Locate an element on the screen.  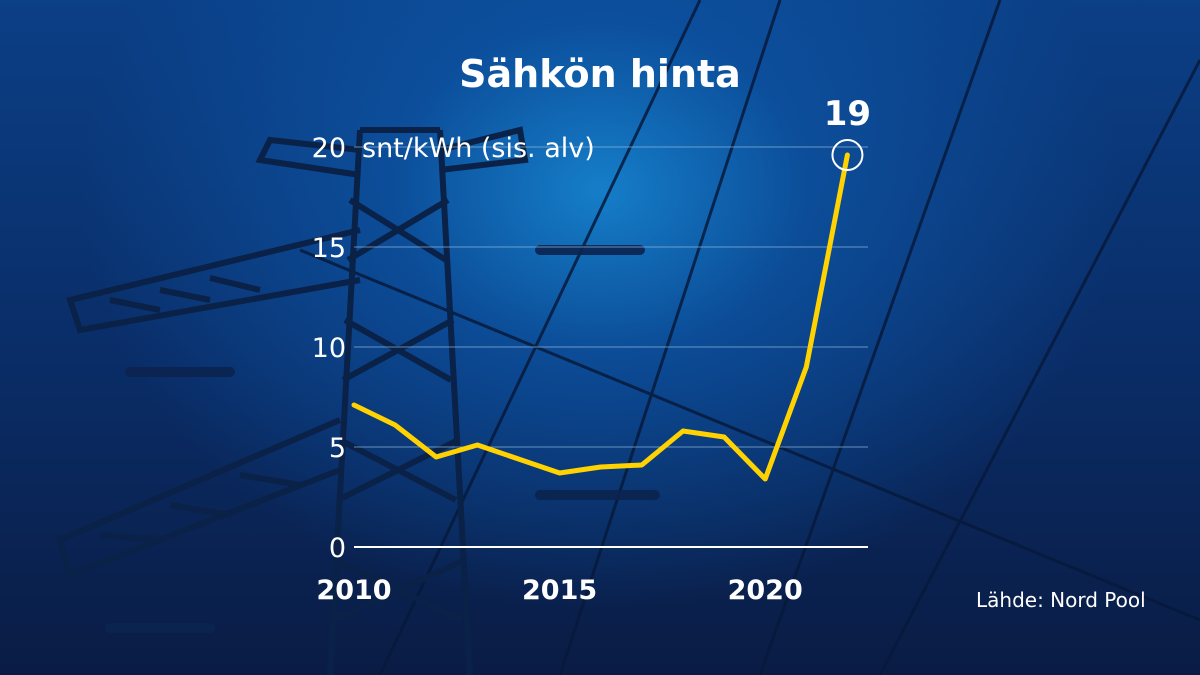
x-tick-label-2020: 2020 is located at coordinates (765, 590).